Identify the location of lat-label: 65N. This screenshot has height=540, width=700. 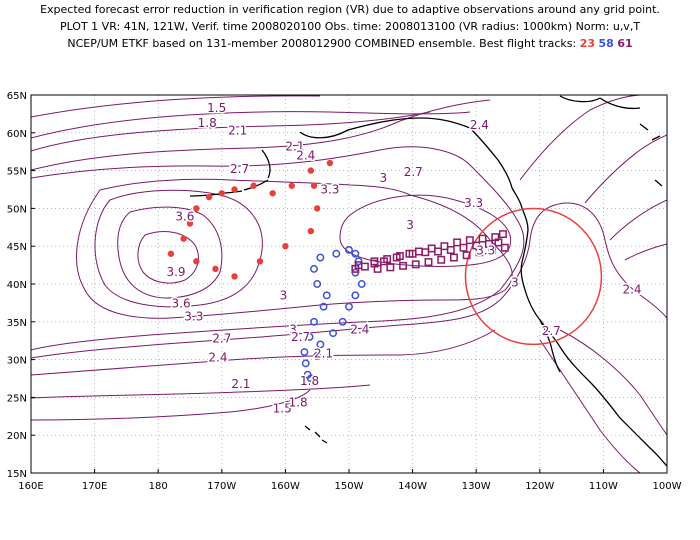
(17, 96).